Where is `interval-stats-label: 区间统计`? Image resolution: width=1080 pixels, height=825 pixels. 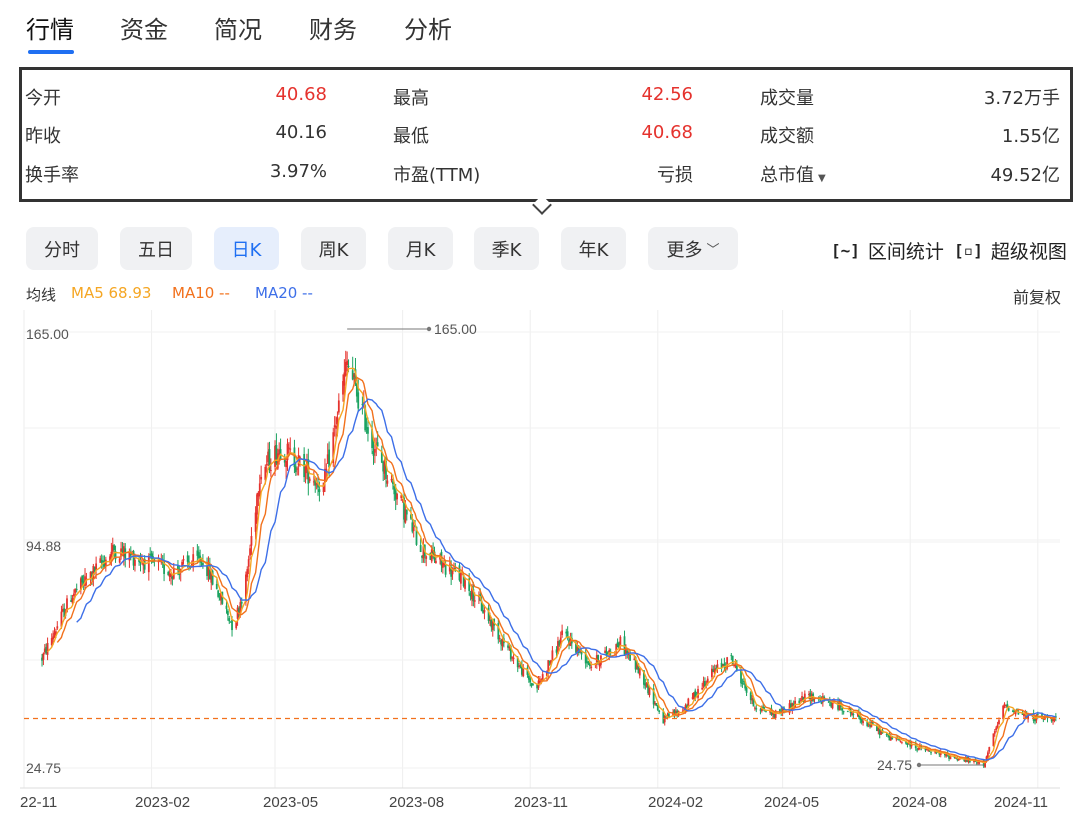 interval-stats-label: 区间统计 is located at coordinates (905, 252).